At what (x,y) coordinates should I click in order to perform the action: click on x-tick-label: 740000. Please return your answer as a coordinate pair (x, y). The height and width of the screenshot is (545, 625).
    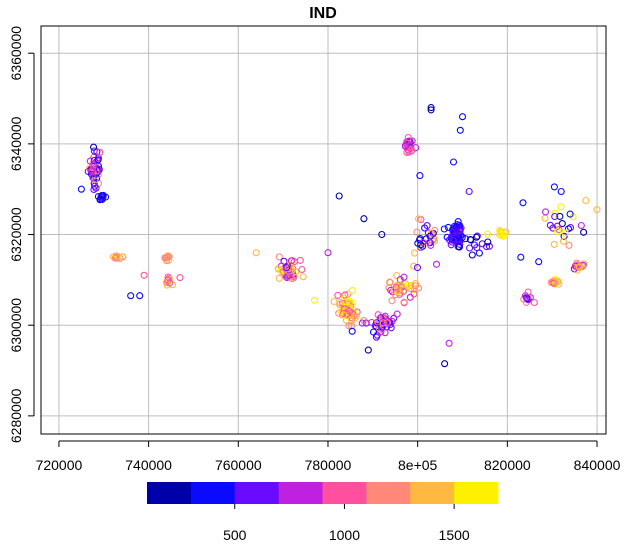
    Looking at the image, I should click on (148, 465).